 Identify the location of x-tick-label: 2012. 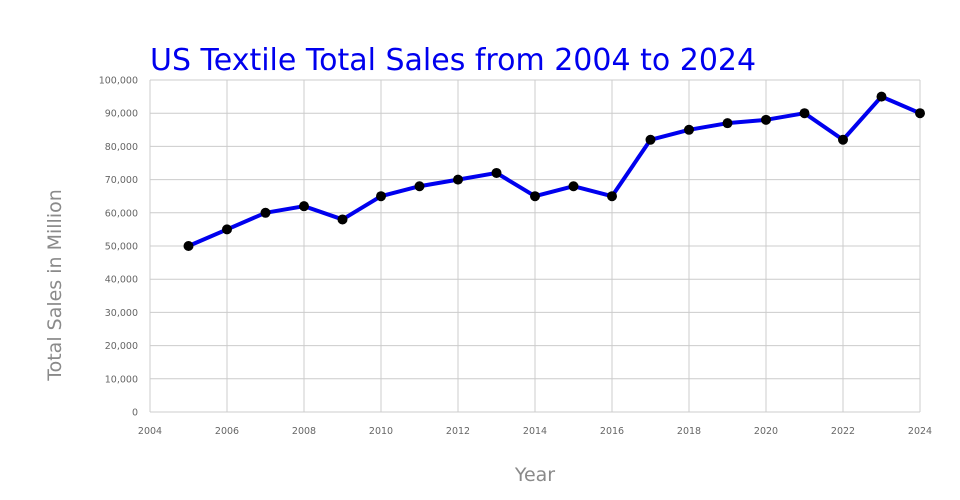
(458, 431).